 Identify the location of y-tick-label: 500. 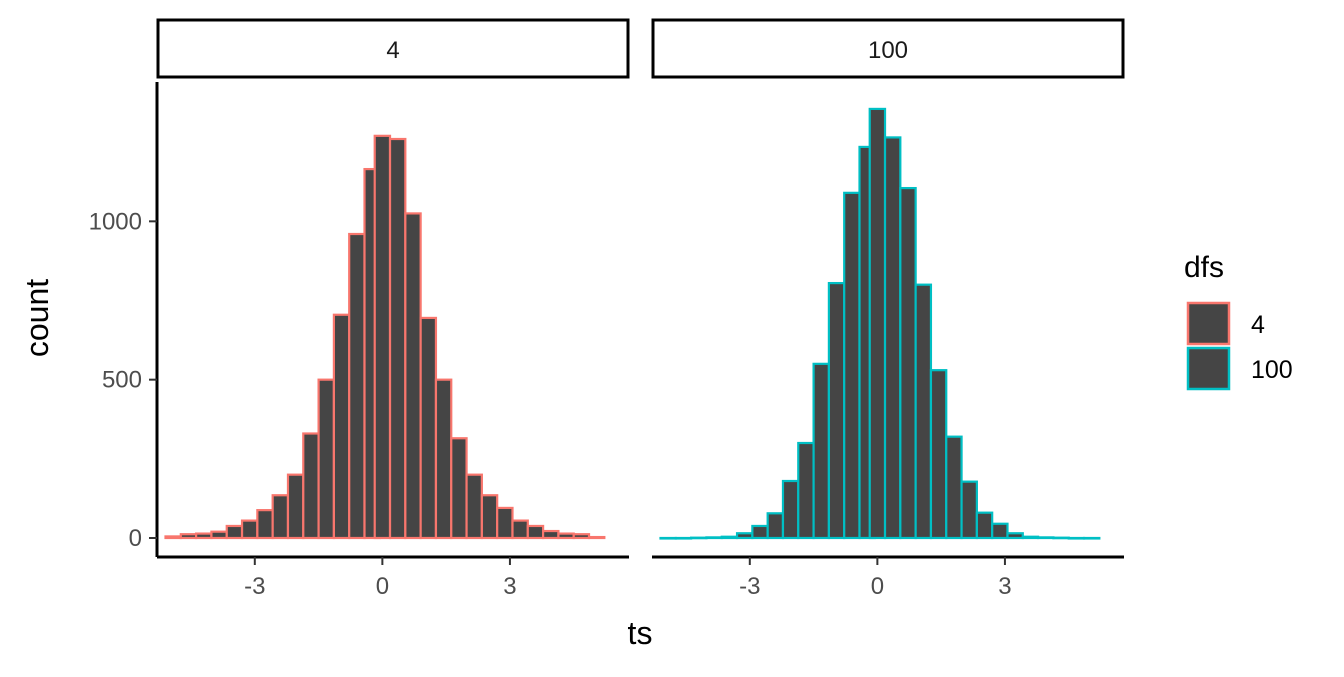
(122, 380).